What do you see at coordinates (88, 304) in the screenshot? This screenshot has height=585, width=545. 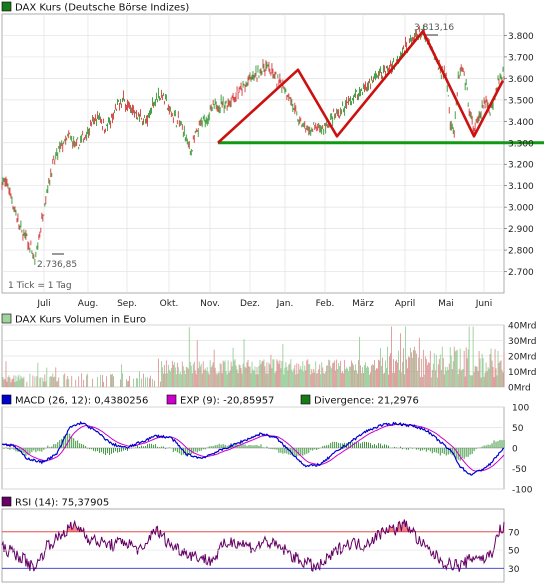 I see `price-x-tick-label: Aug.` at bounding box center [88, 304].